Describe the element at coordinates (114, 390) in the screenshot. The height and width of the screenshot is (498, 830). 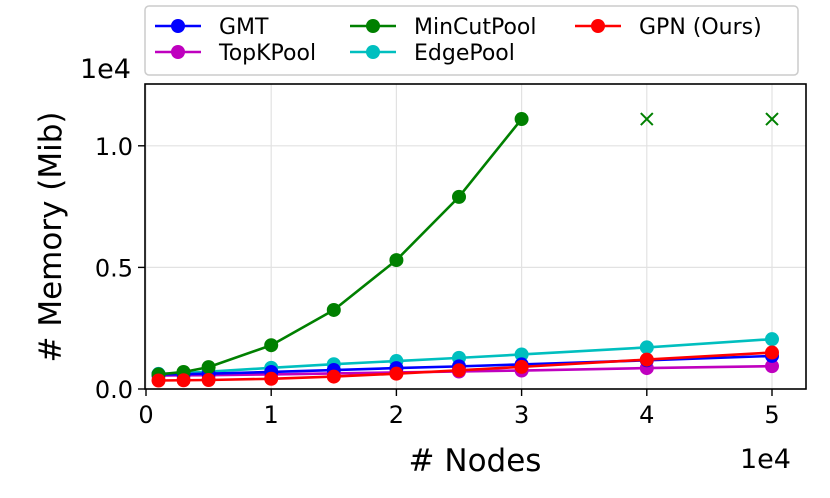
I see `y-tick-label: 0.0` at that location.